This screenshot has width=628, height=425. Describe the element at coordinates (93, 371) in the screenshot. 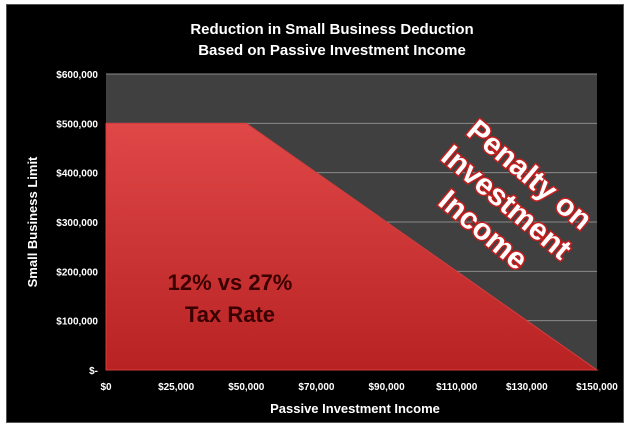

I see `y-tick-label: $-` at that location.